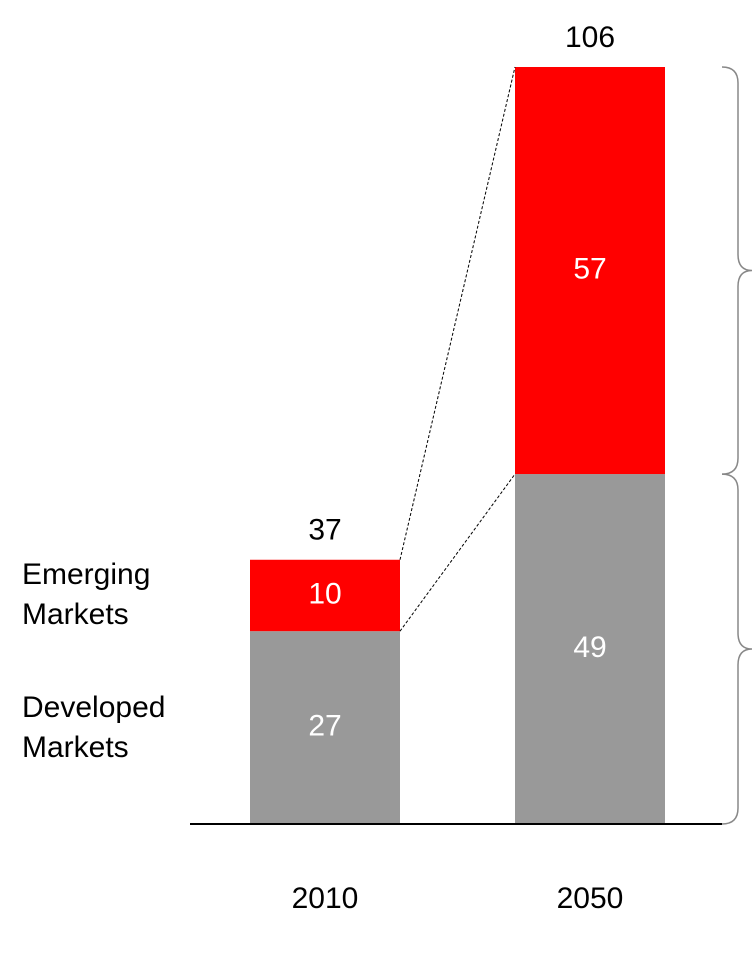 This screenshot has width=752, height=963. What do you see at coordinates (589, 268) in the screenshot?
I see `value-label: 57` at bounding box center [589, 268].